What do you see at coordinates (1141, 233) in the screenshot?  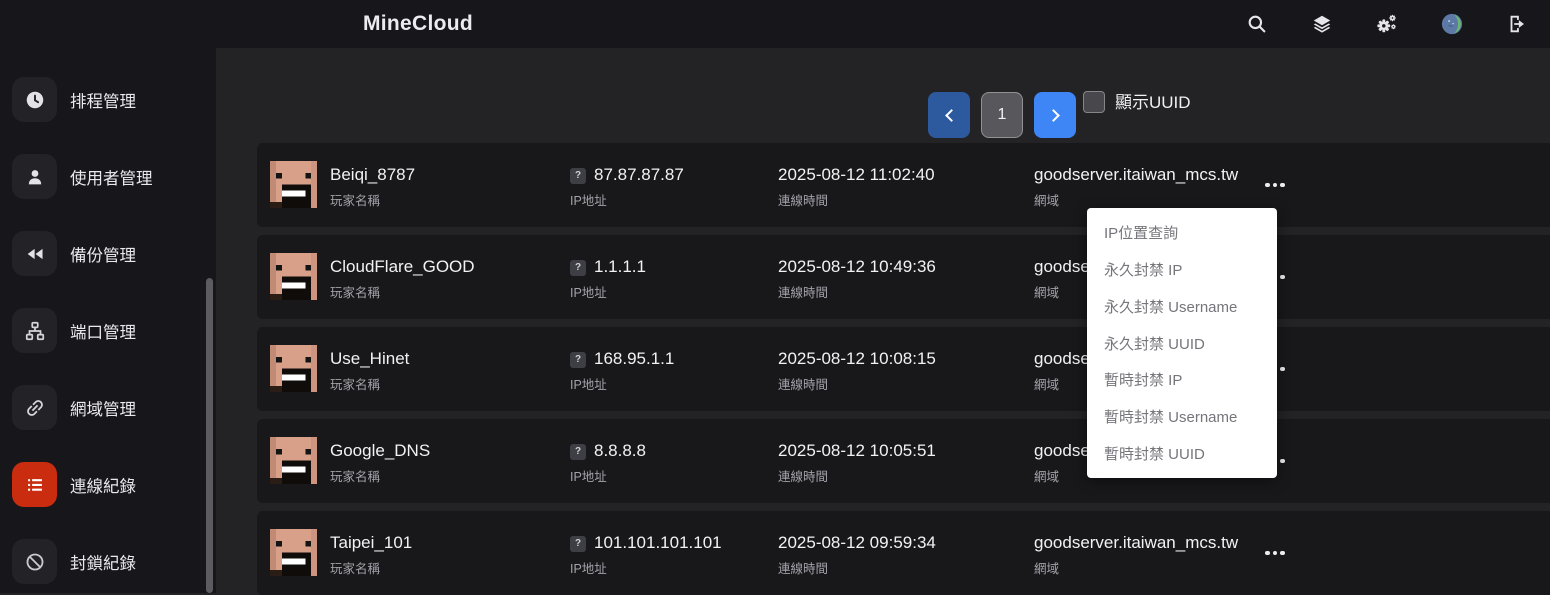 I see `menu-item-ip-lookup: IP位置查詢` at bounding box center [1141, 233].